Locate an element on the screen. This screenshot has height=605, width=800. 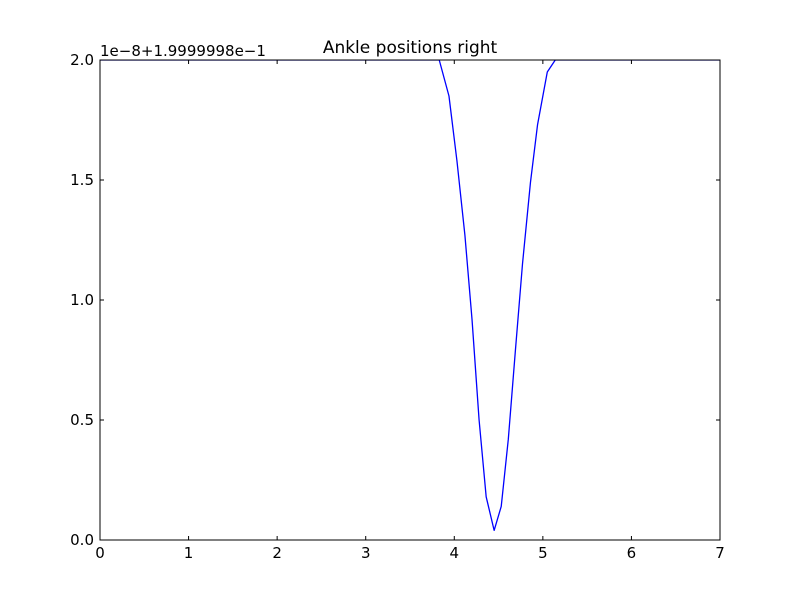
x-tick-label: 5 is located at coordinates (543, 553).